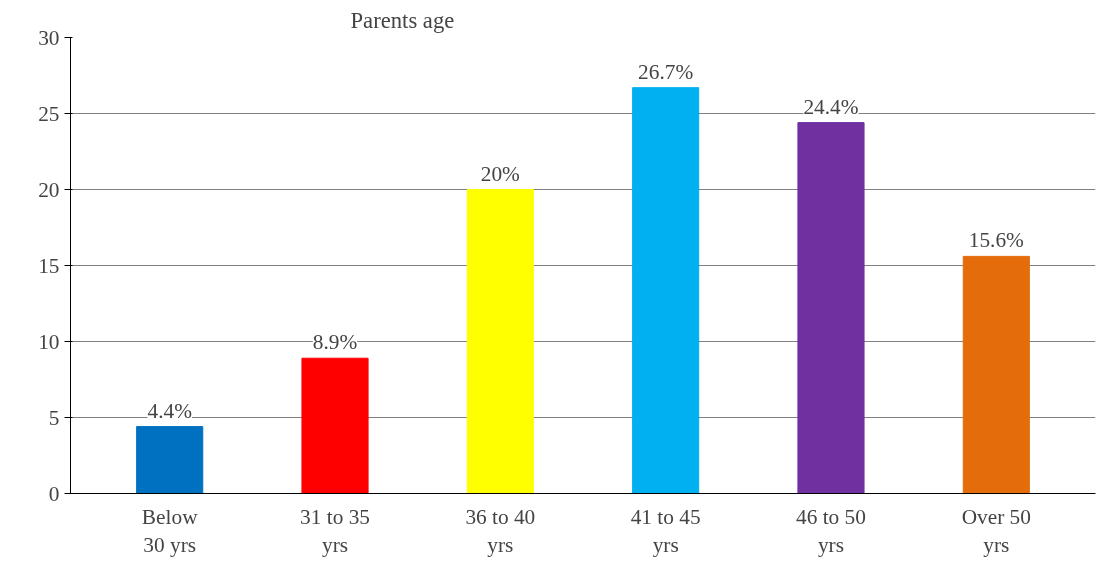 This screenshot has width=1116, height=567. What do you see at coordinates (831, 106) in the screenshot?
I see `data-label: 24.4%` at bounding box center [831, 106].